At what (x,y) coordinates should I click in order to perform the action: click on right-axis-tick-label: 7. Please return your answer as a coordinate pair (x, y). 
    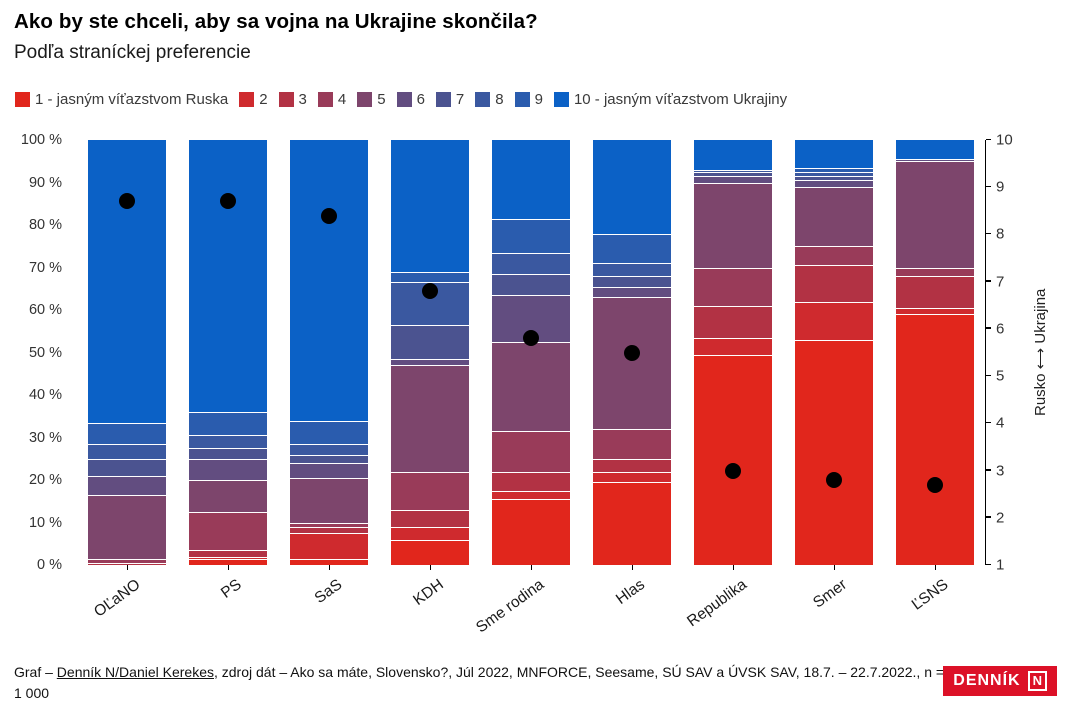
    Looking at the image, I should click on (1000, 282).